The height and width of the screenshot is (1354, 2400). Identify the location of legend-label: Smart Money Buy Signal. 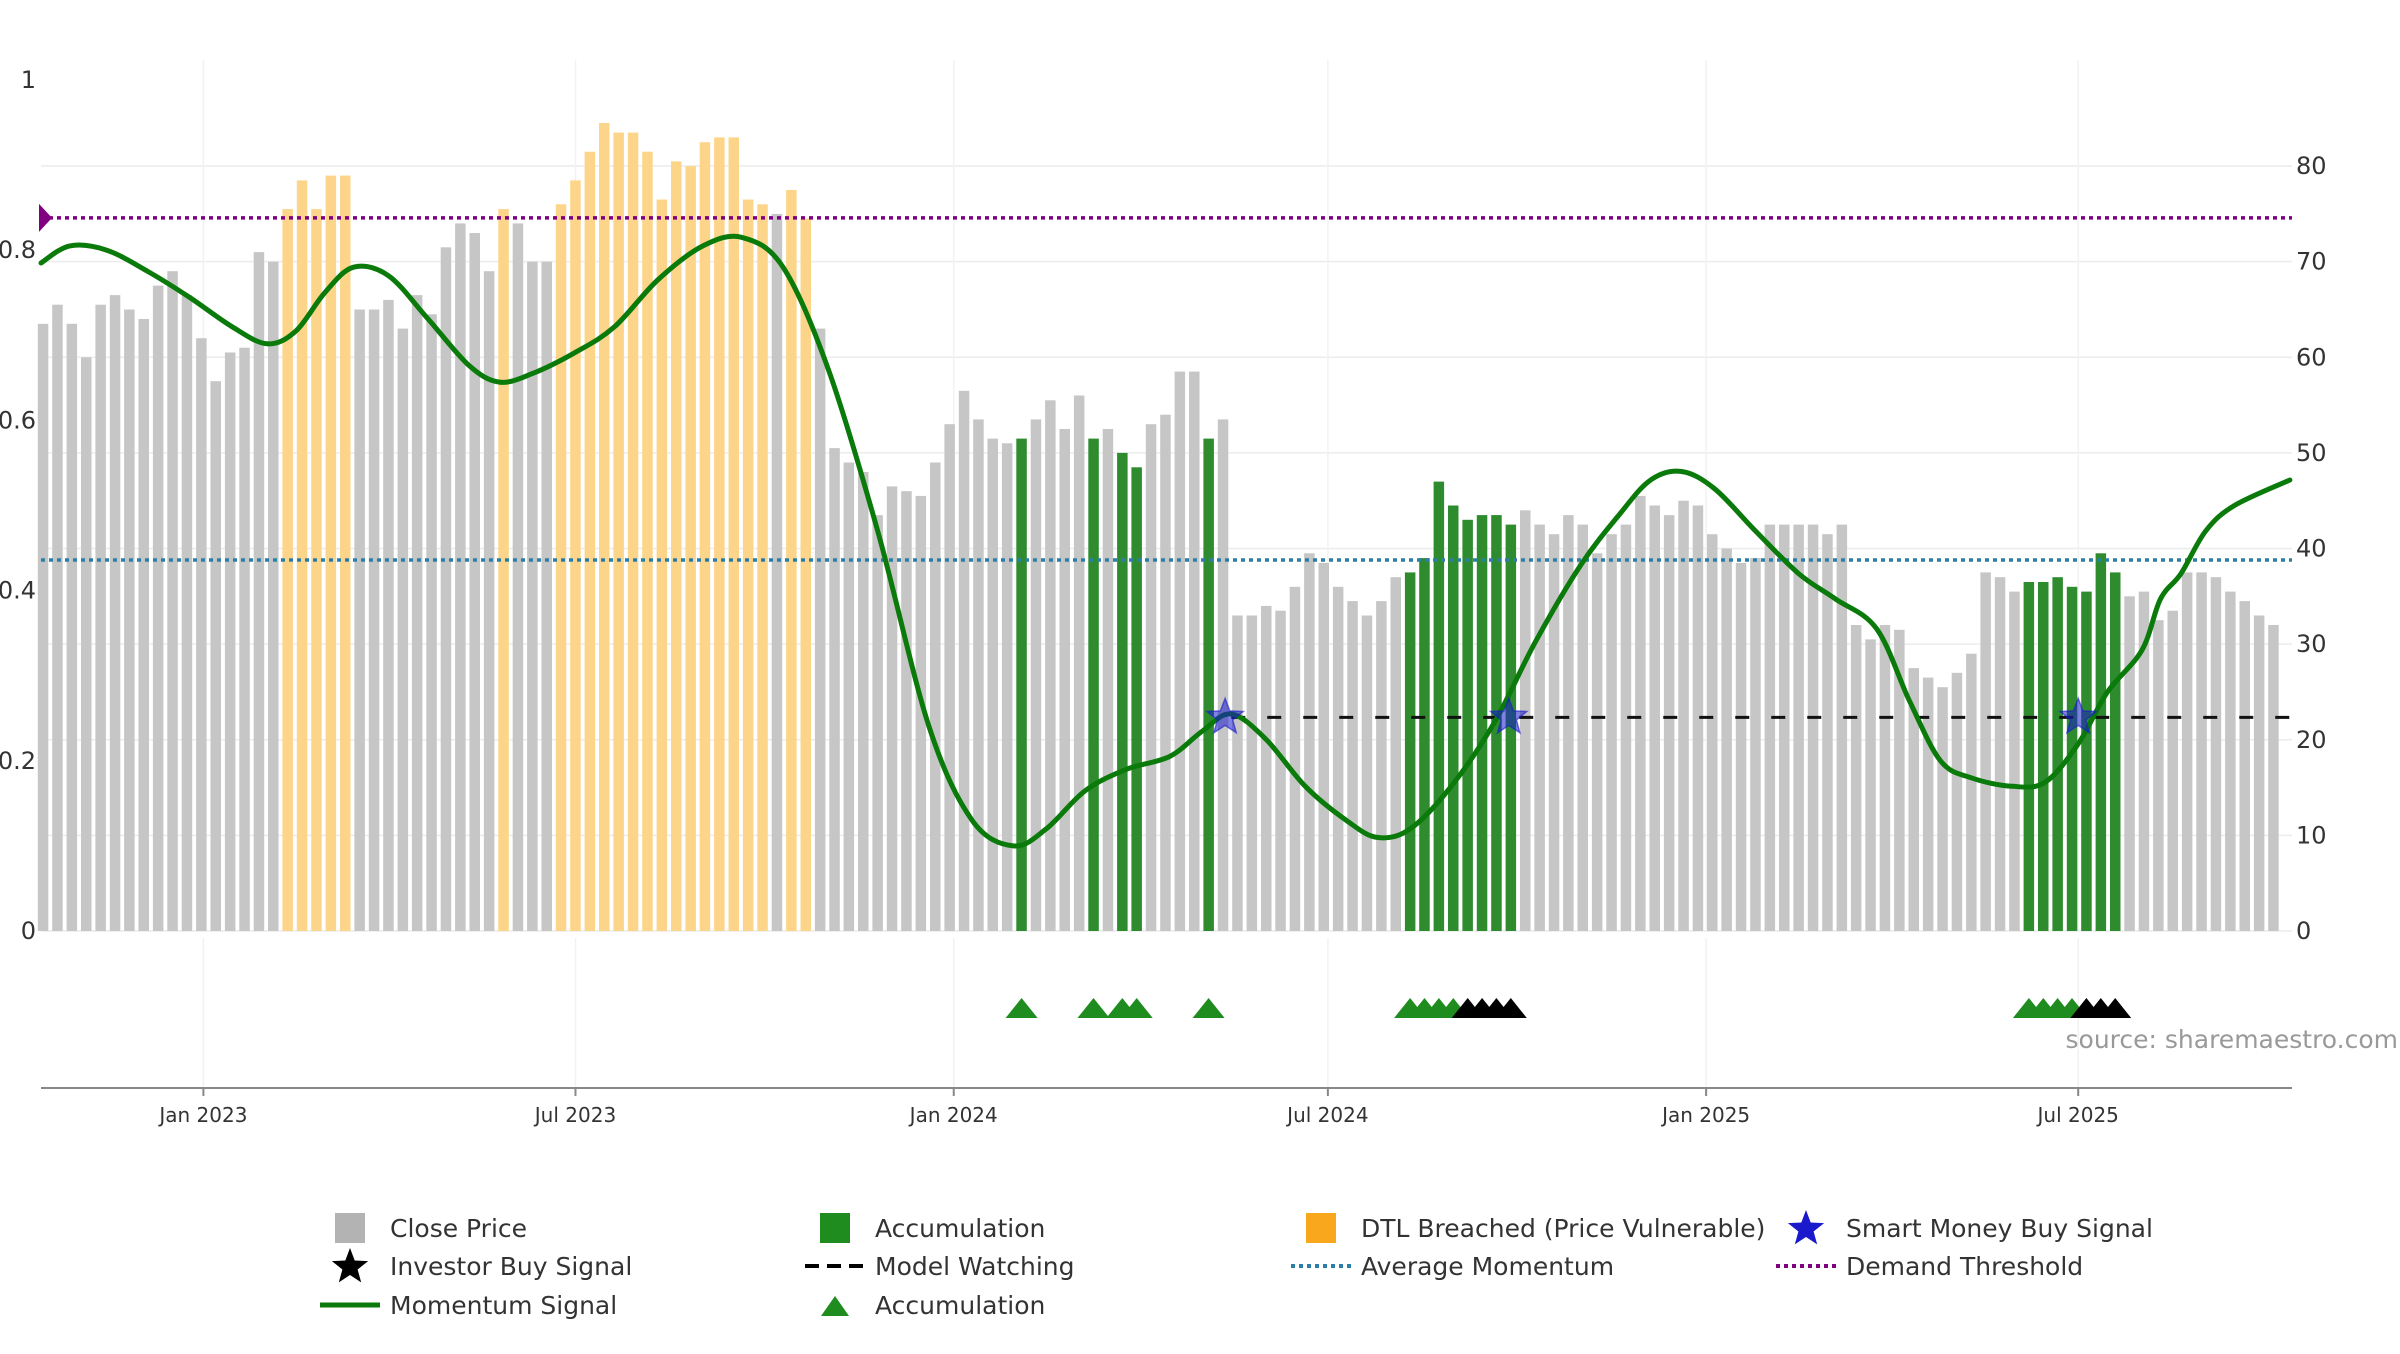
(1999, 1228).